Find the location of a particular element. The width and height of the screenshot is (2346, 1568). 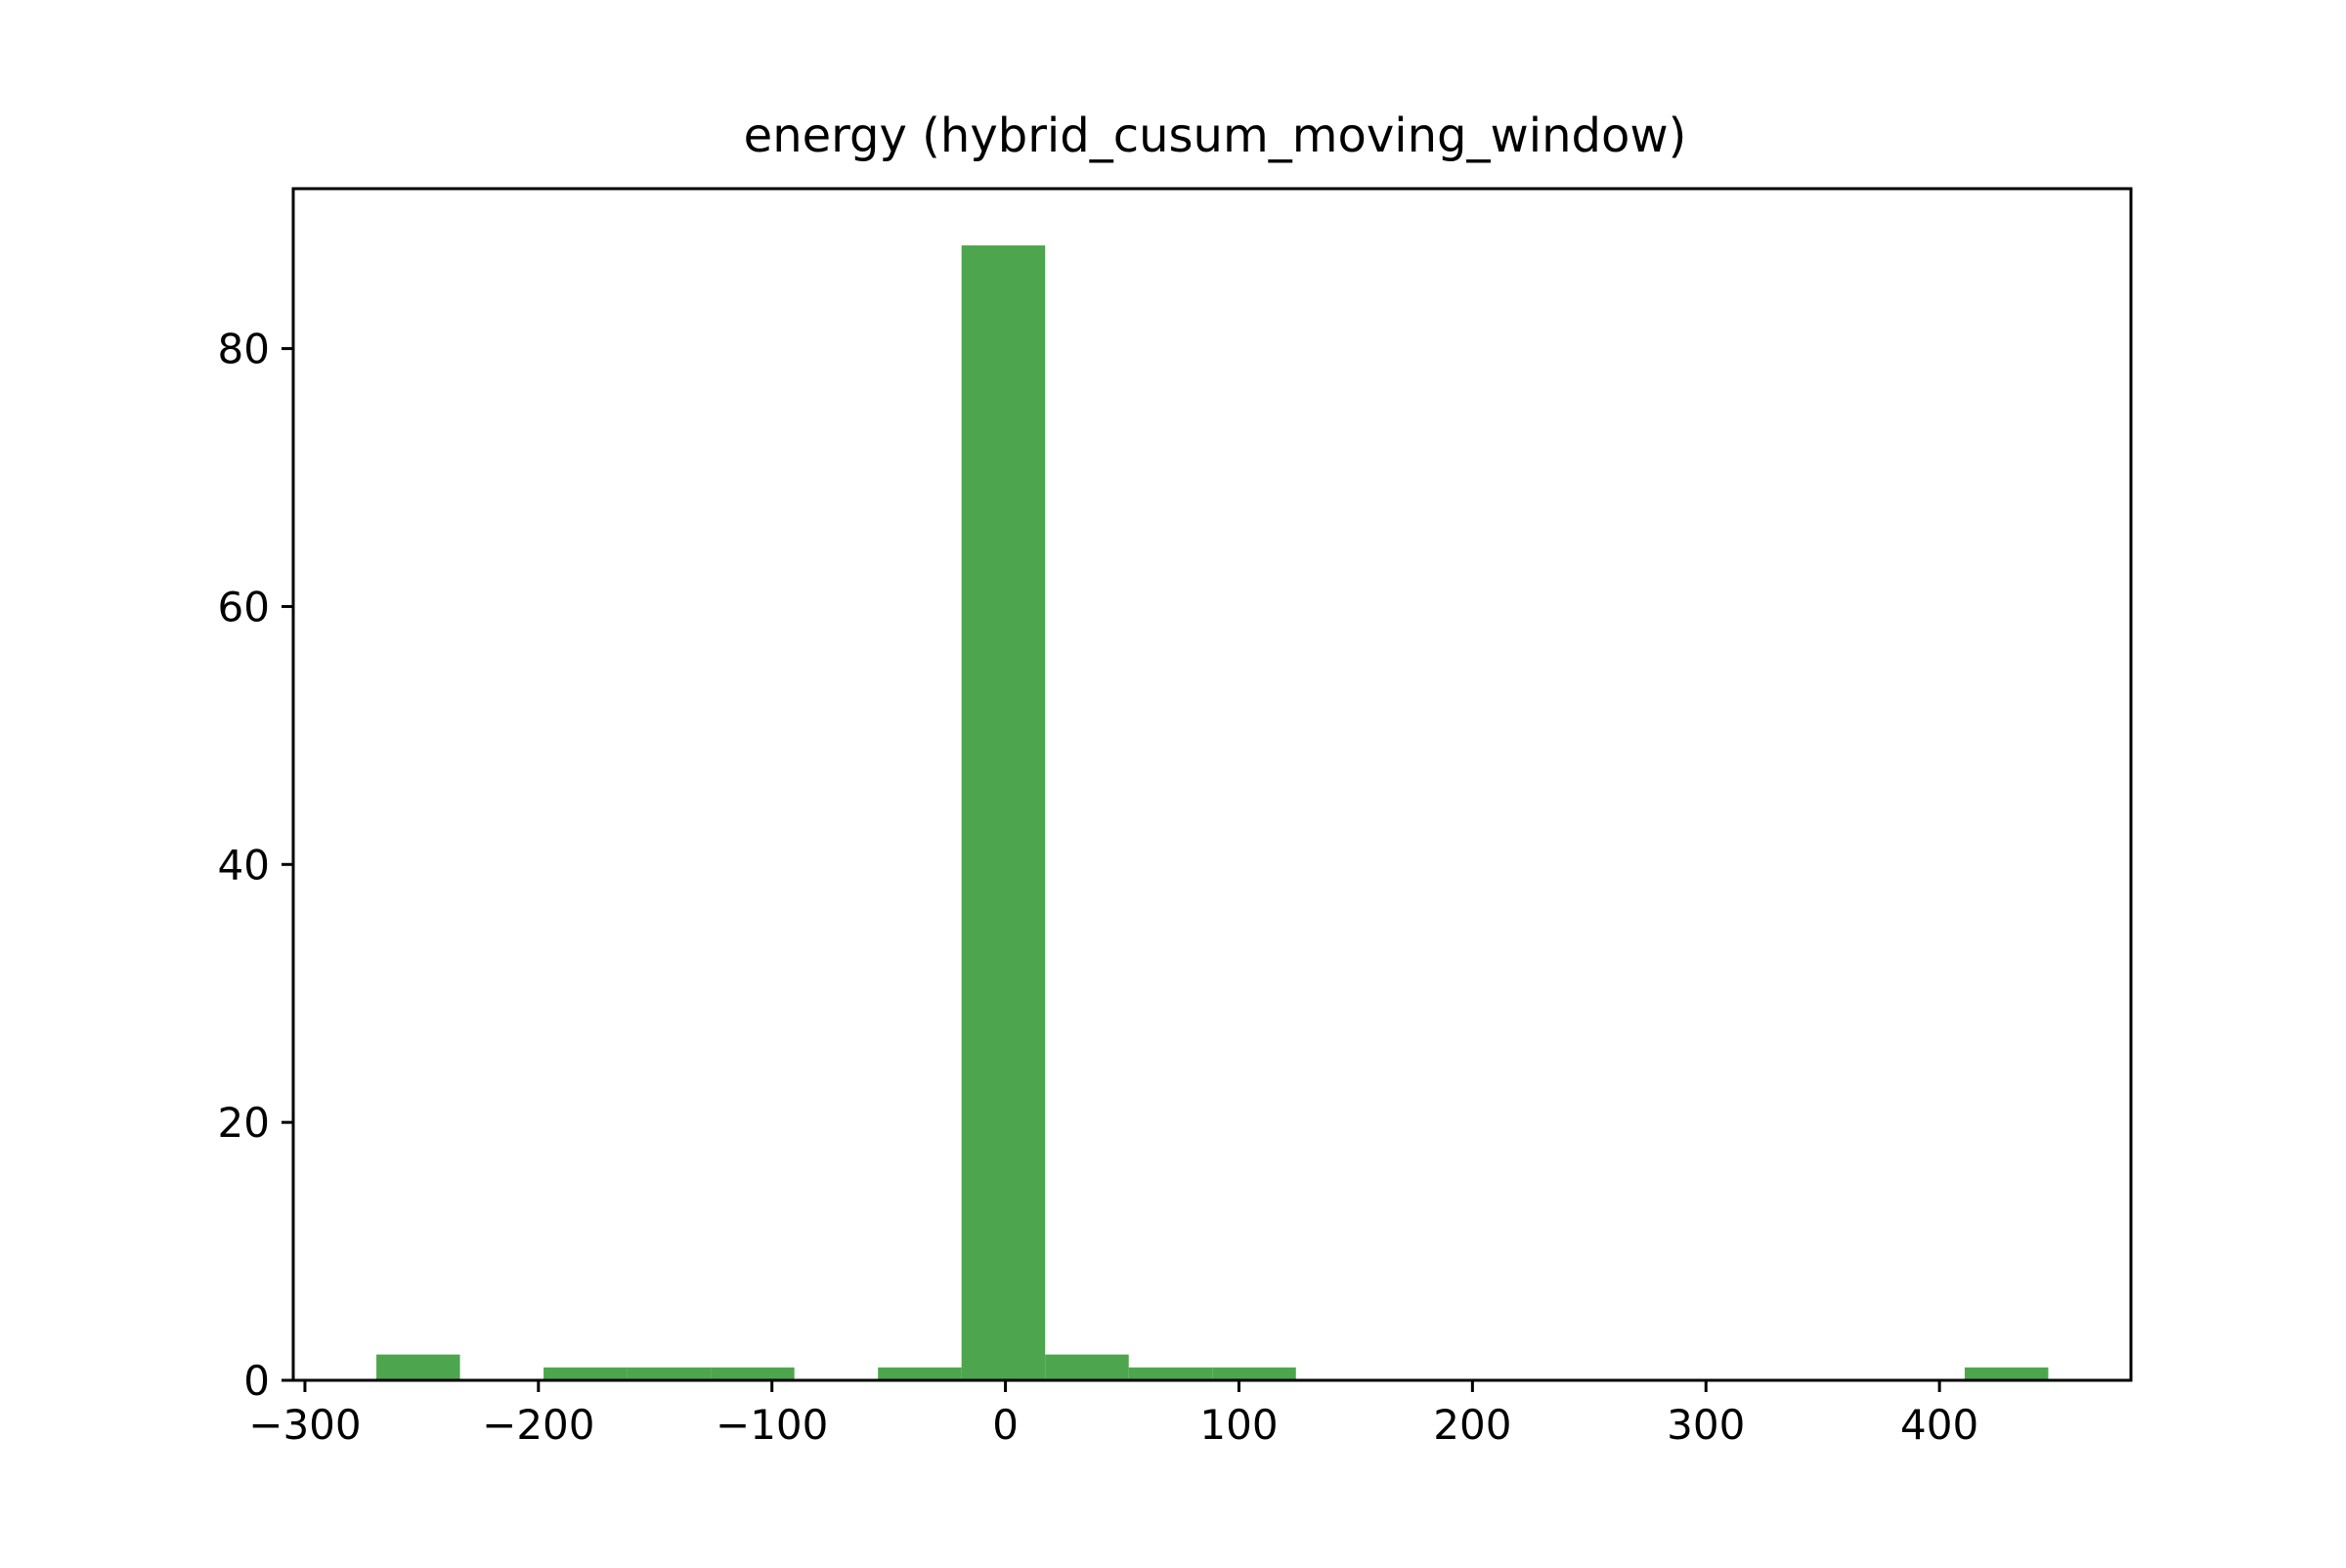

x-tick-label: 200 is located at coordinates (1472, 1425).